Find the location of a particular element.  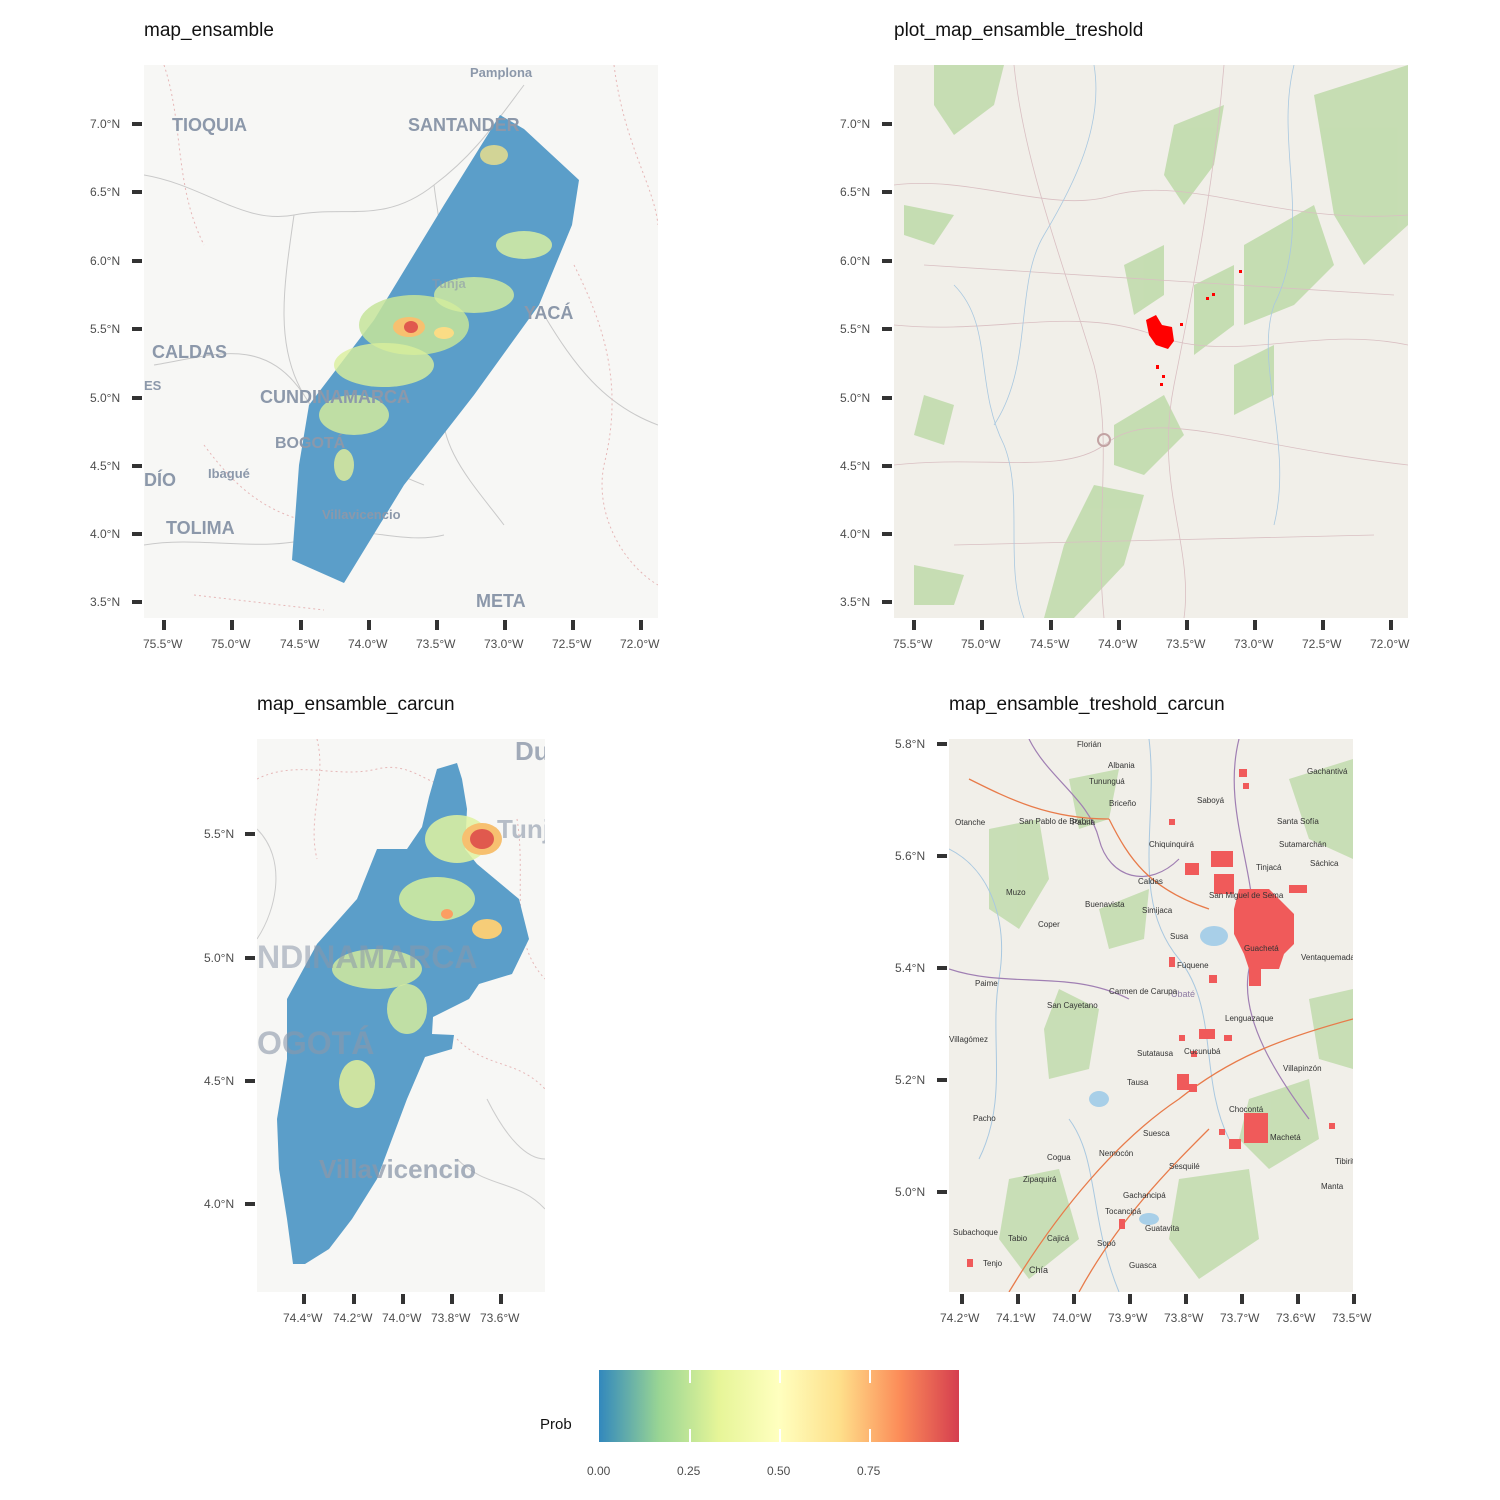

place-ibague: Ibagué is located at coordinates (229, 473).